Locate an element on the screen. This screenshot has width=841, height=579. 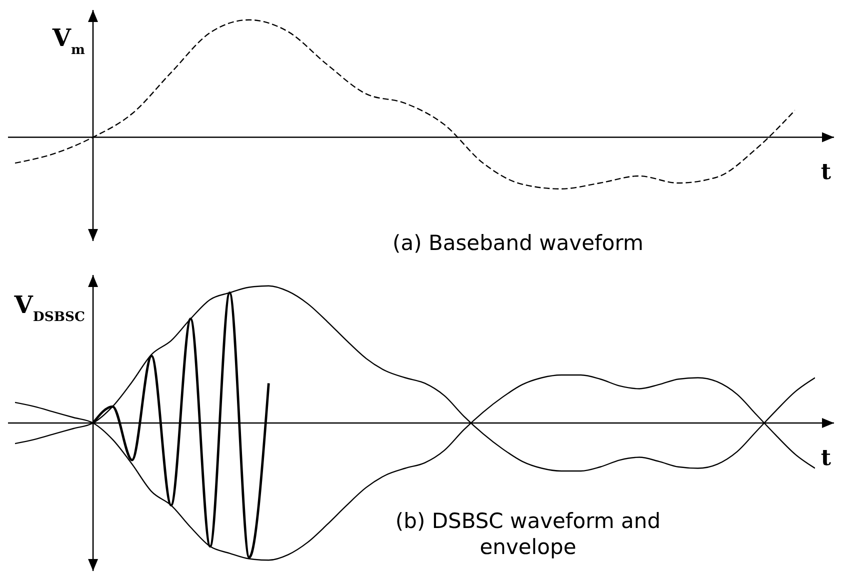
y-axis-title: V$_{DSBSC}$ is located at coordinates (49, 307).